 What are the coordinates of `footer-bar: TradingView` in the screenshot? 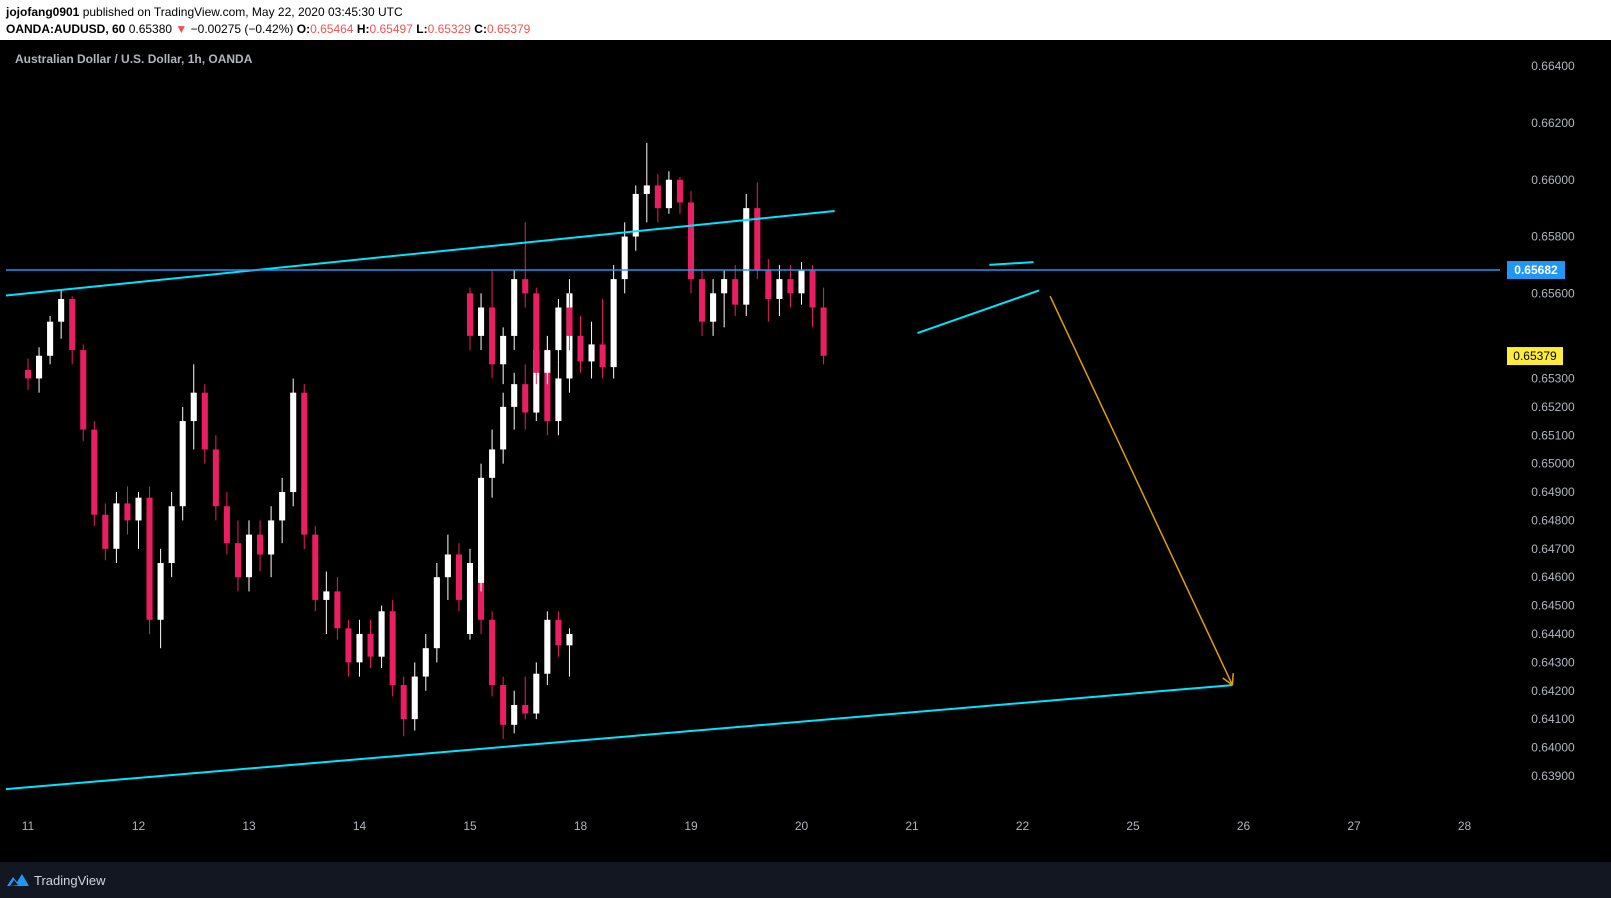 It's located at (805, 880).